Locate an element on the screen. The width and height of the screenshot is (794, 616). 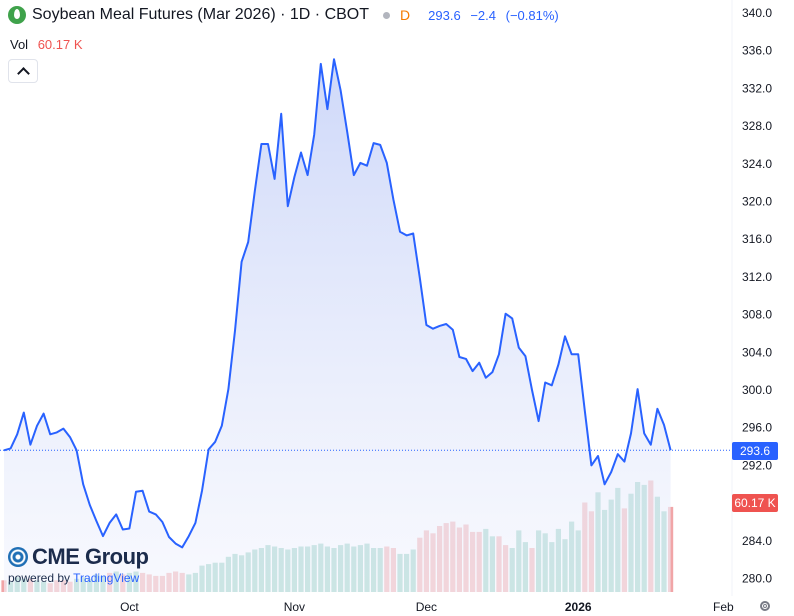
powered-by-line: powered by TradingView is located at coordinates (78, 578).